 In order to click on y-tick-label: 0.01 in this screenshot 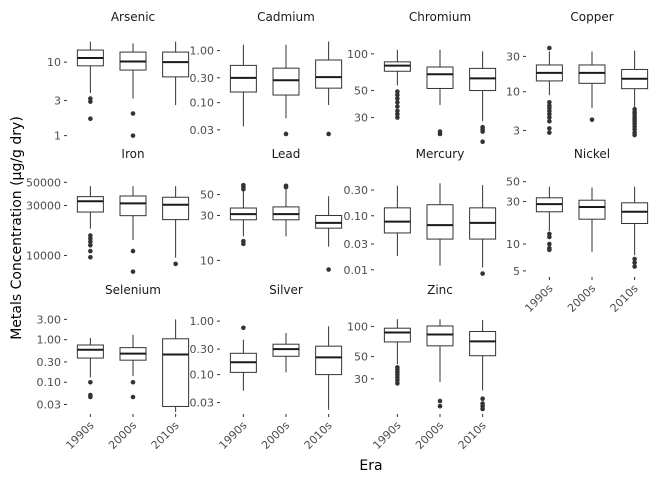, I will do `click(356, 270)`.